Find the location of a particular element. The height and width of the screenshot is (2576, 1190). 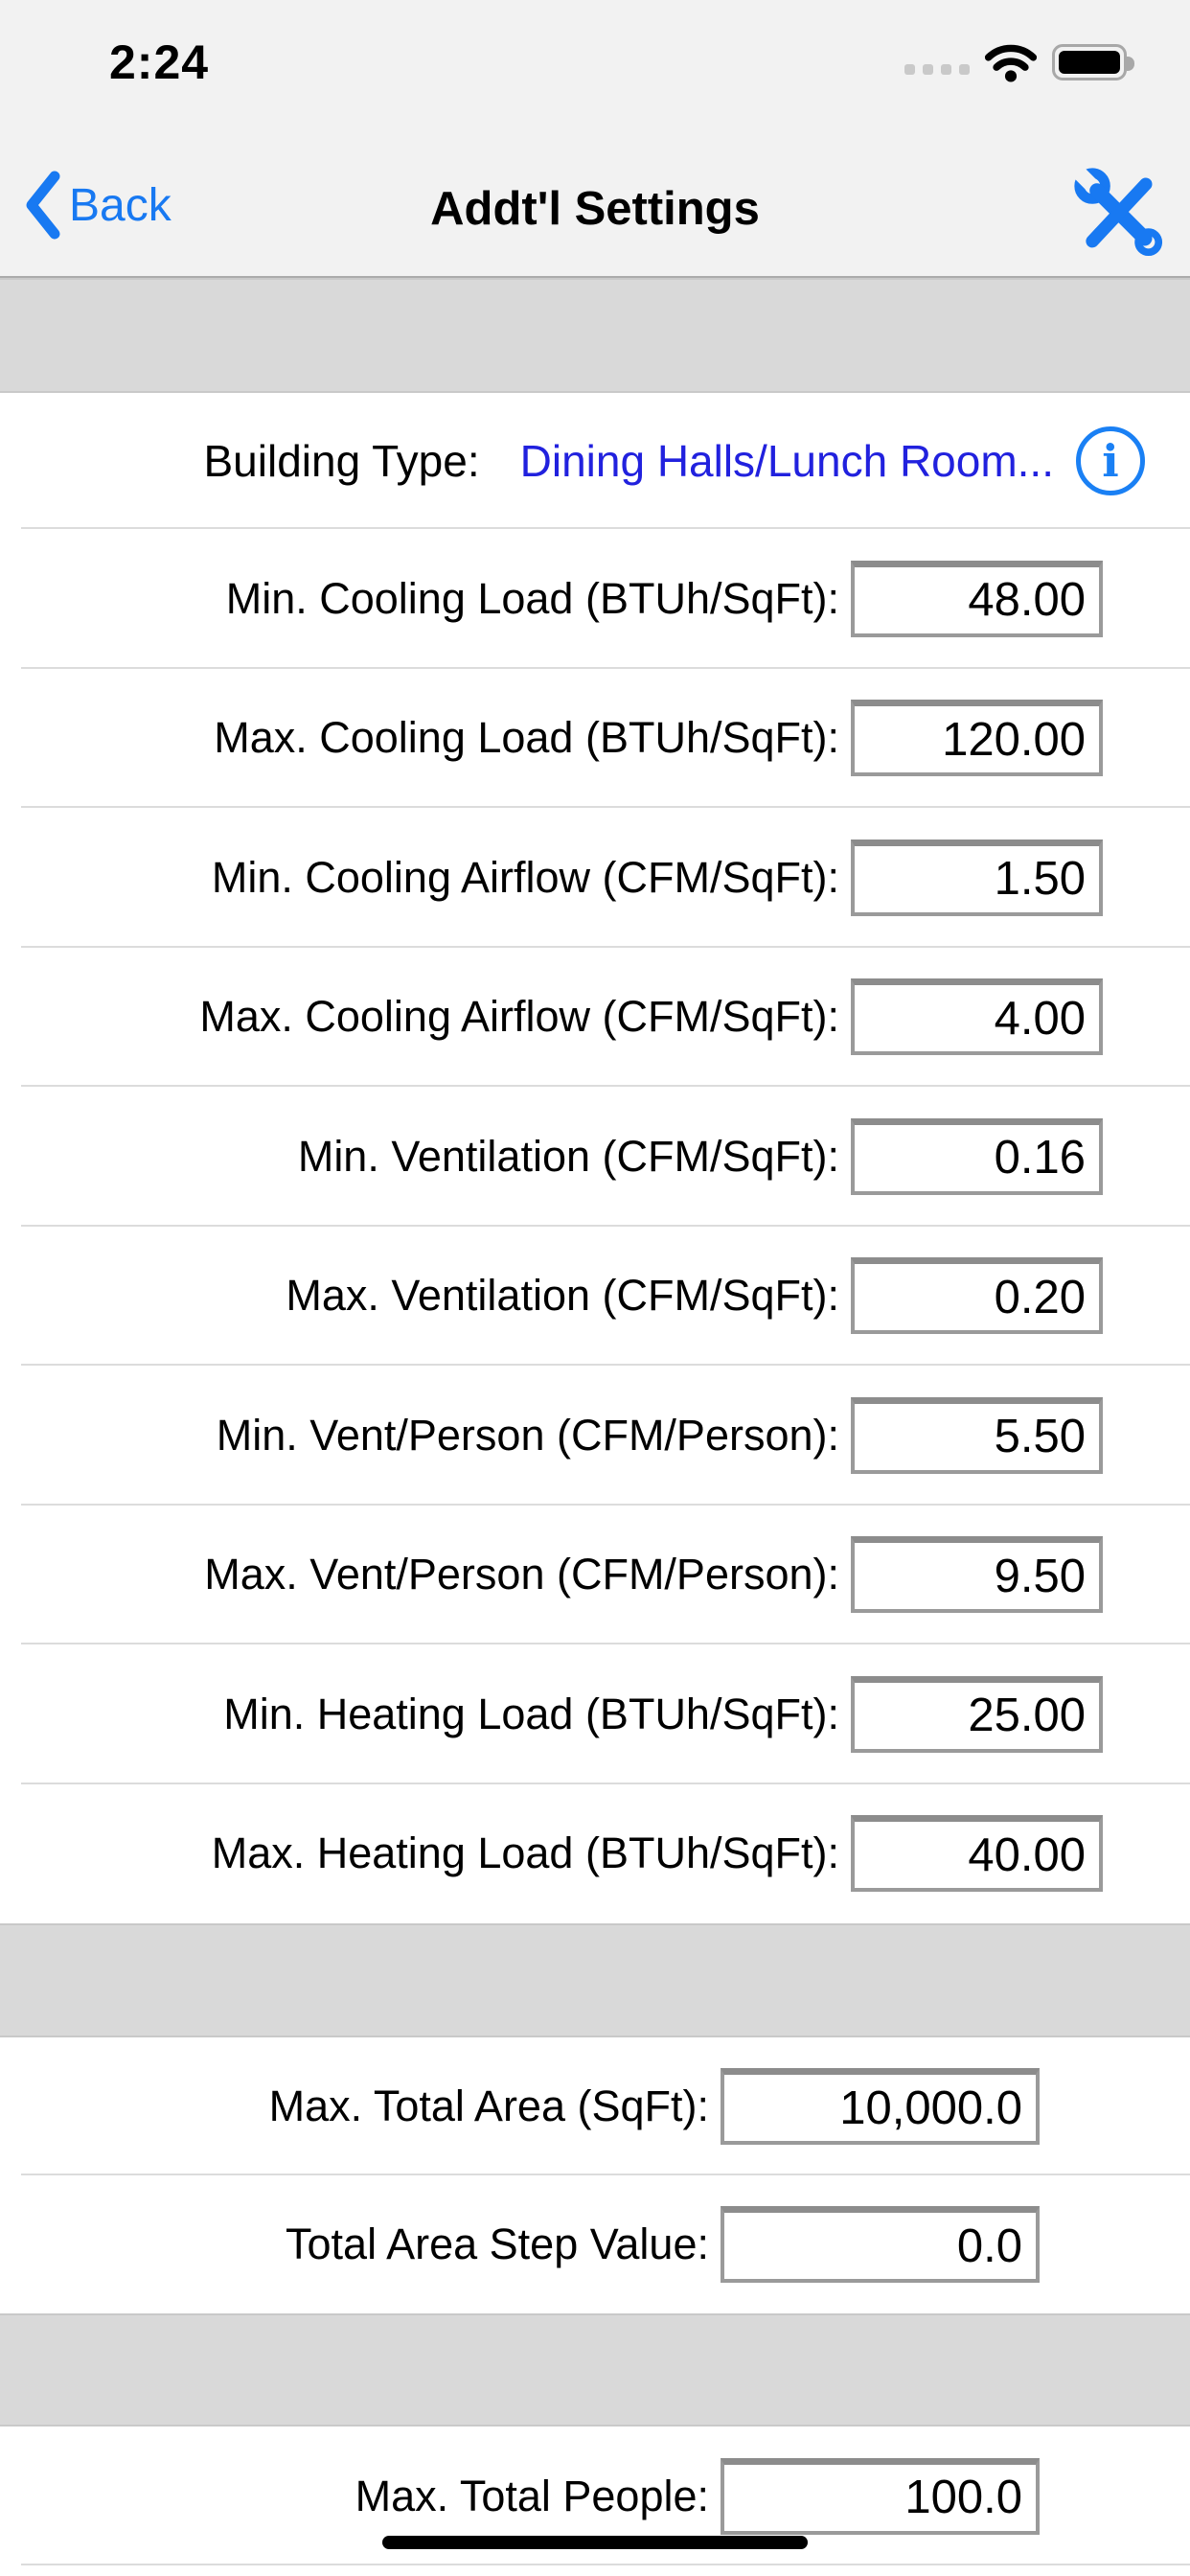

field-label: Max. Cooling Airflow (CFM/SqFt): is located at coordinates (519, 1017).